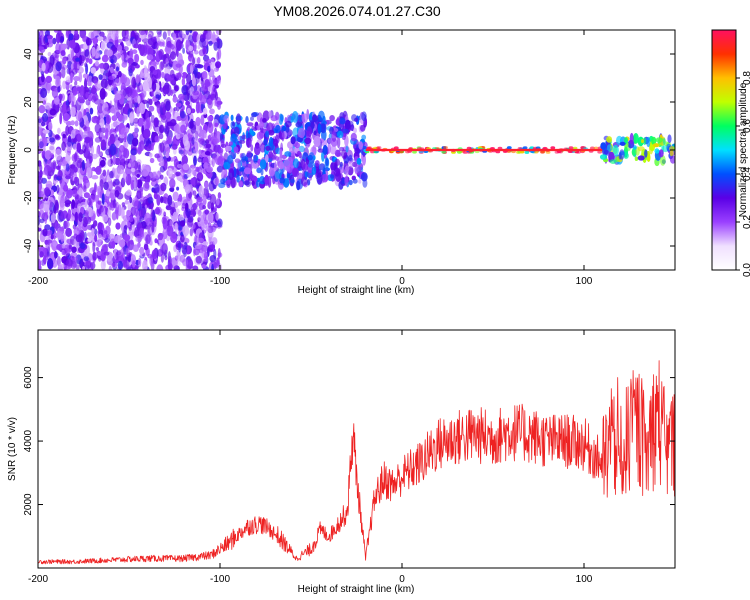 The height and width of the screenshot is (600, 750). I want to click on x-tick-label: -200, so click(38, 579).